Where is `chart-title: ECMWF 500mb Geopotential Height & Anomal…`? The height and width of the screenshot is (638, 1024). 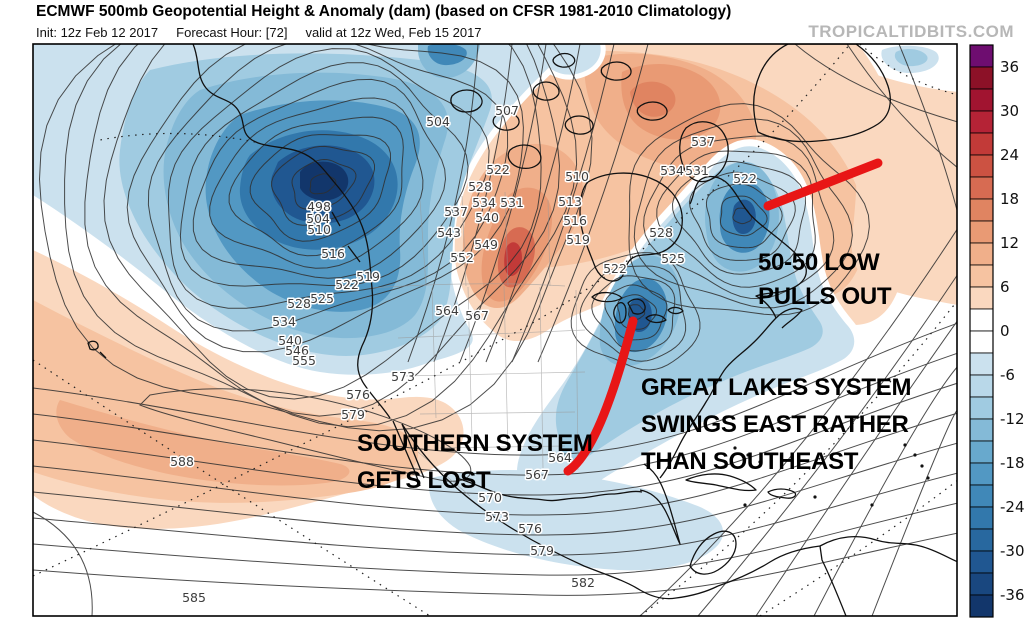 chart-title: ECMWF 500mb Geopotential Height & Anomal… is located at coordinates (384, 11).